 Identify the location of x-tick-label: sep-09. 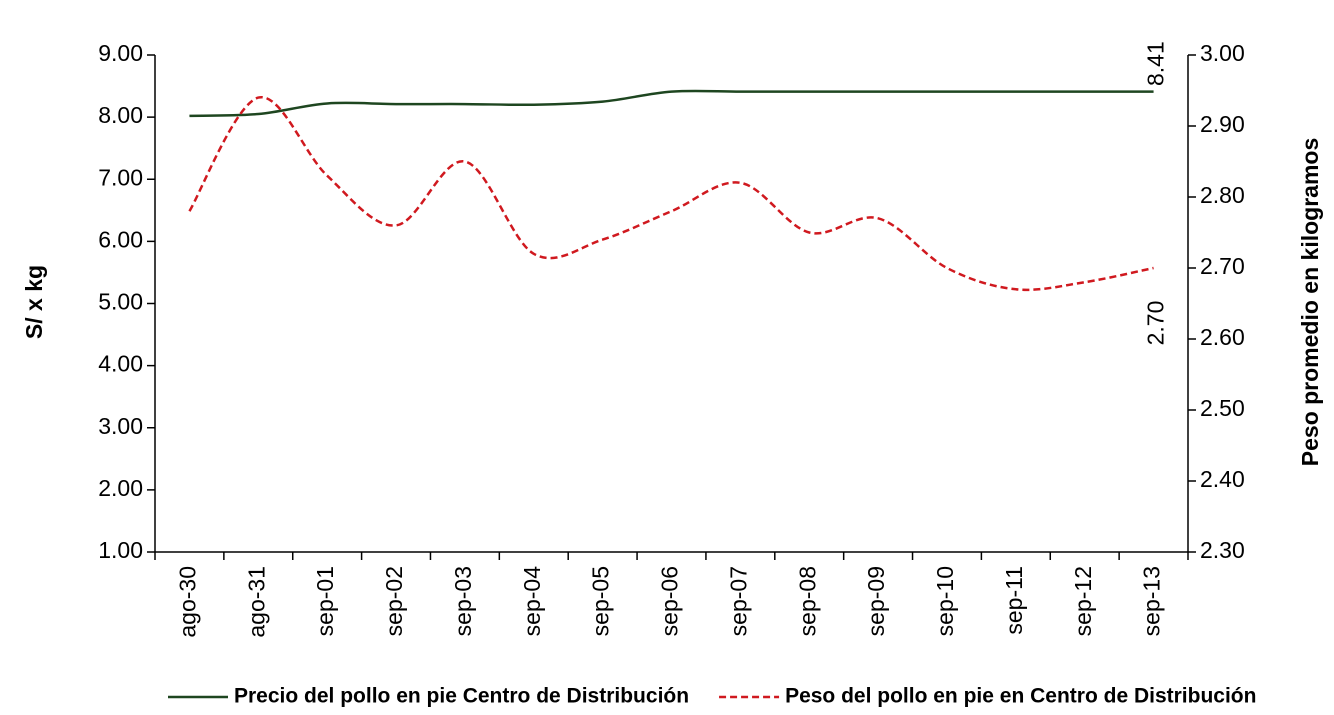
(876, 601).